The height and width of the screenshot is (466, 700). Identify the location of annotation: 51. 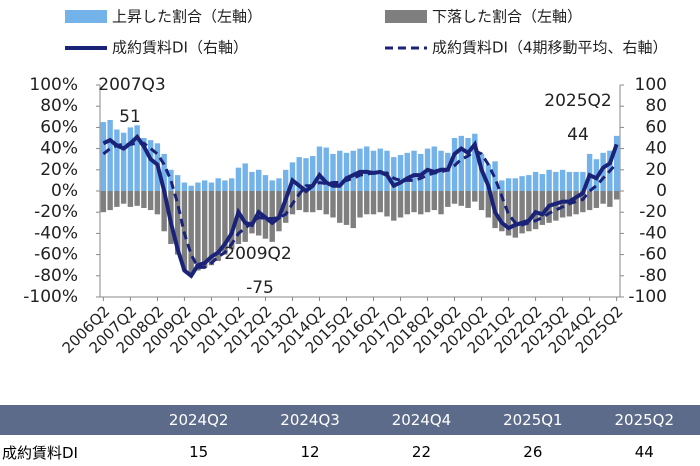
(130, 117).